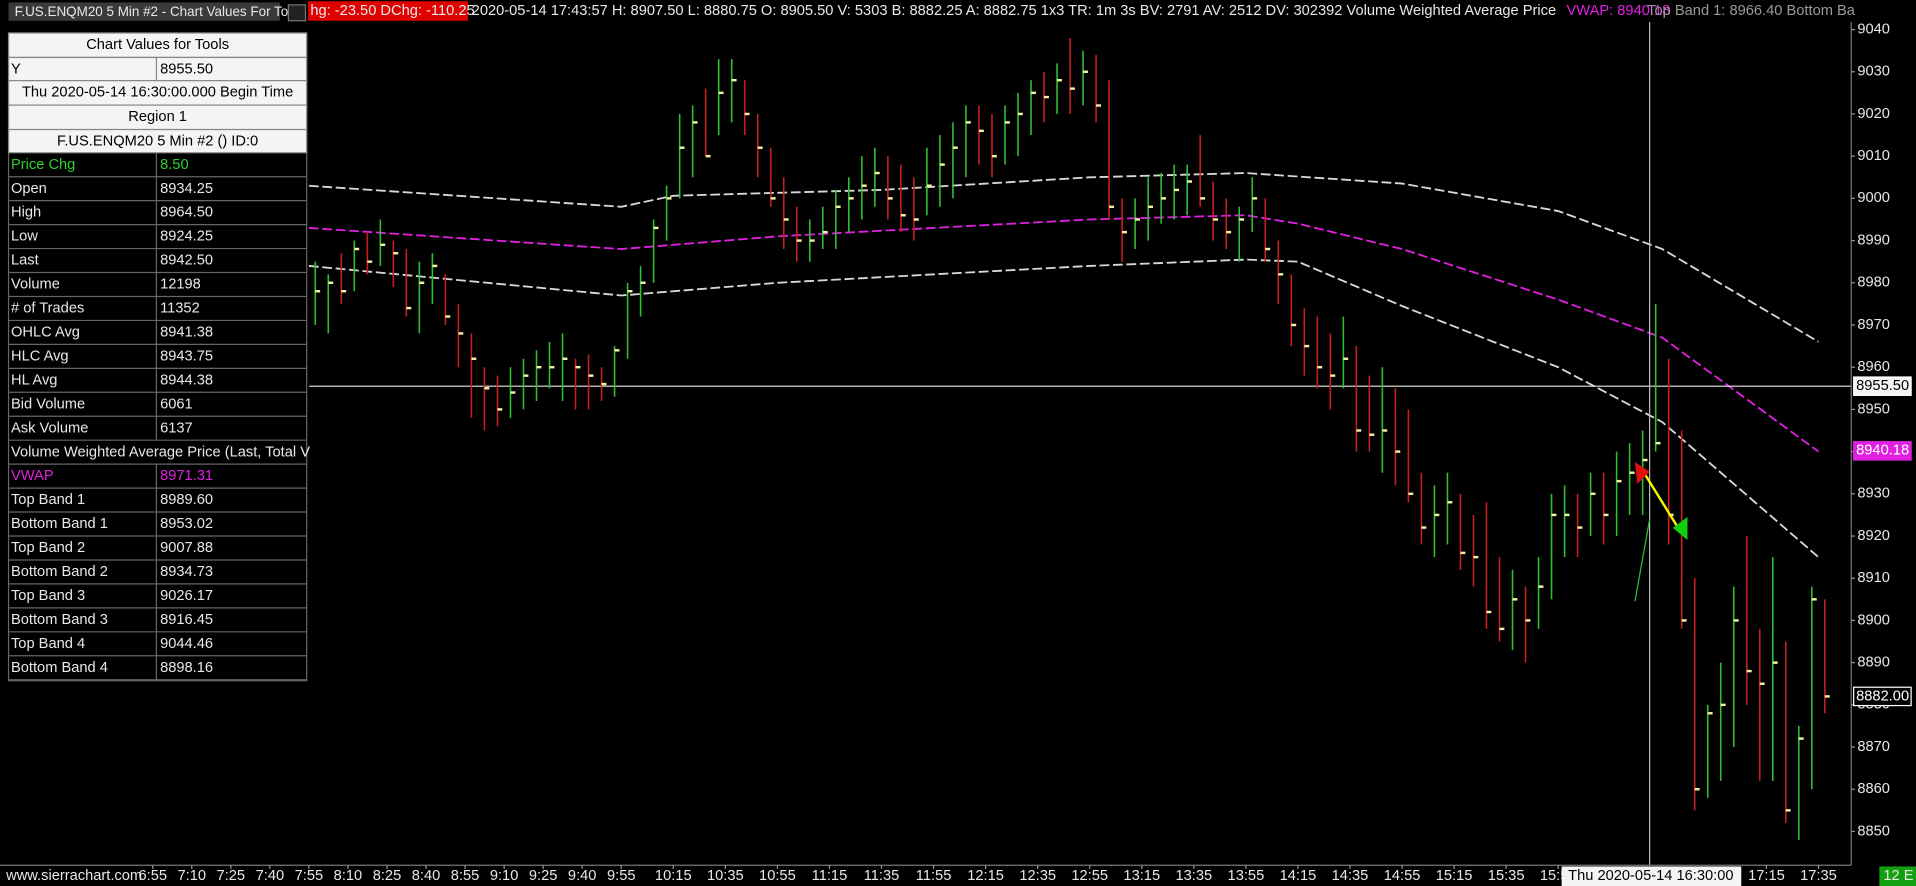  What do you see at coordinates (1882, 451) in the screenshot?
I see `price-marker-label: 8940.18` at bounding box center [1882, 451].